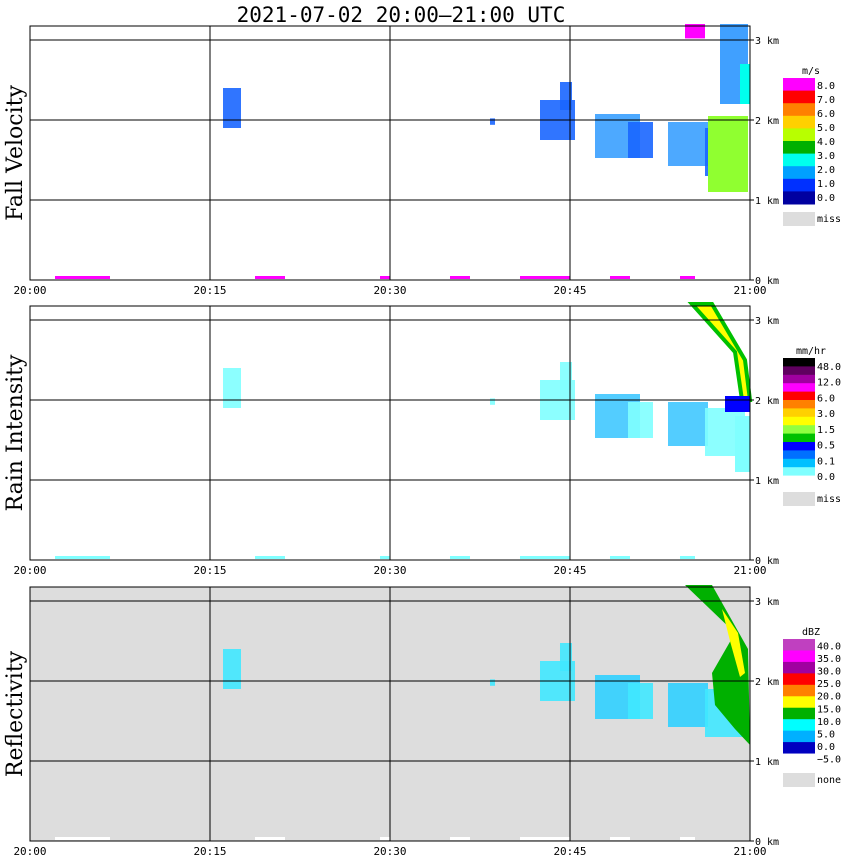 The height and width of the screenshot is (868, 850). Describe the element at coordinates (829, 684) in the screenshot. I see `colorbar-label: 25.0` at that location.